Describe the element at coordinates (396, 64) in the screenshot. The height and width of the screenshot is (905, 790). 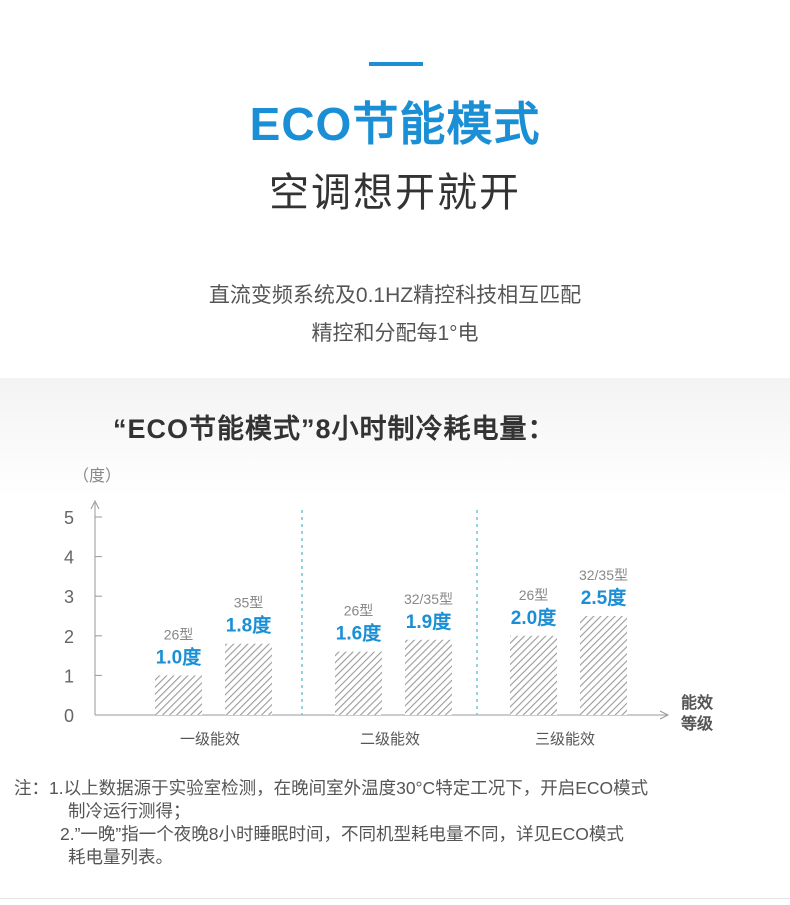
I see `title-accent-rule` at that location.